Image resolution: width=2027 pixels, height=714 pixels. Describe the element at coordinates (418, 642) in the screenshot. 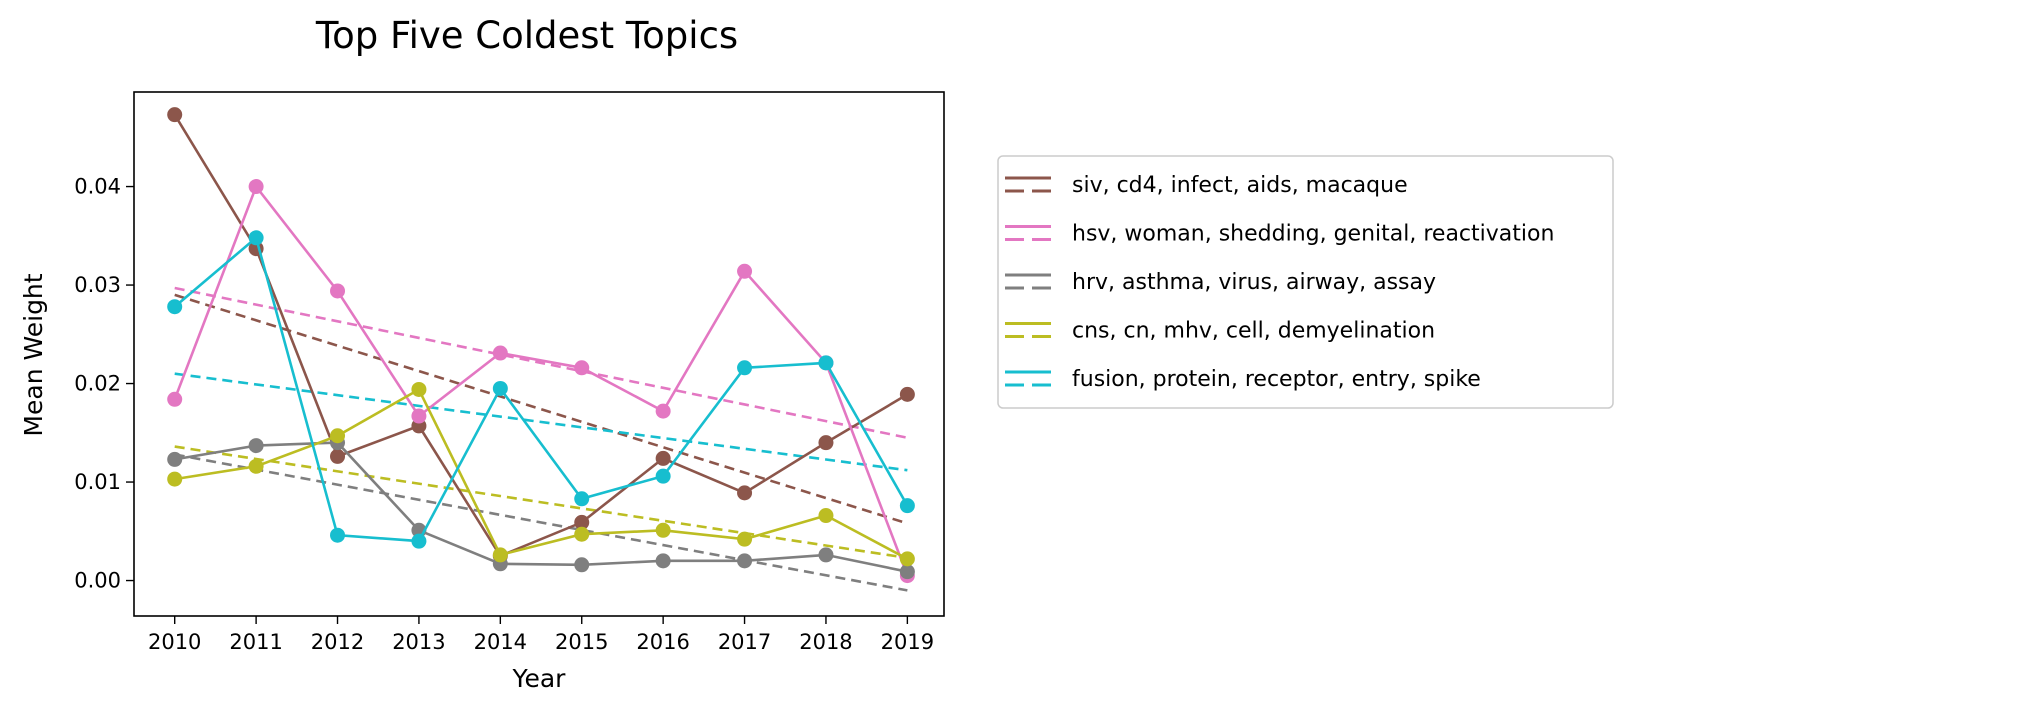

I see `x-tick-label: 2013` at that location.